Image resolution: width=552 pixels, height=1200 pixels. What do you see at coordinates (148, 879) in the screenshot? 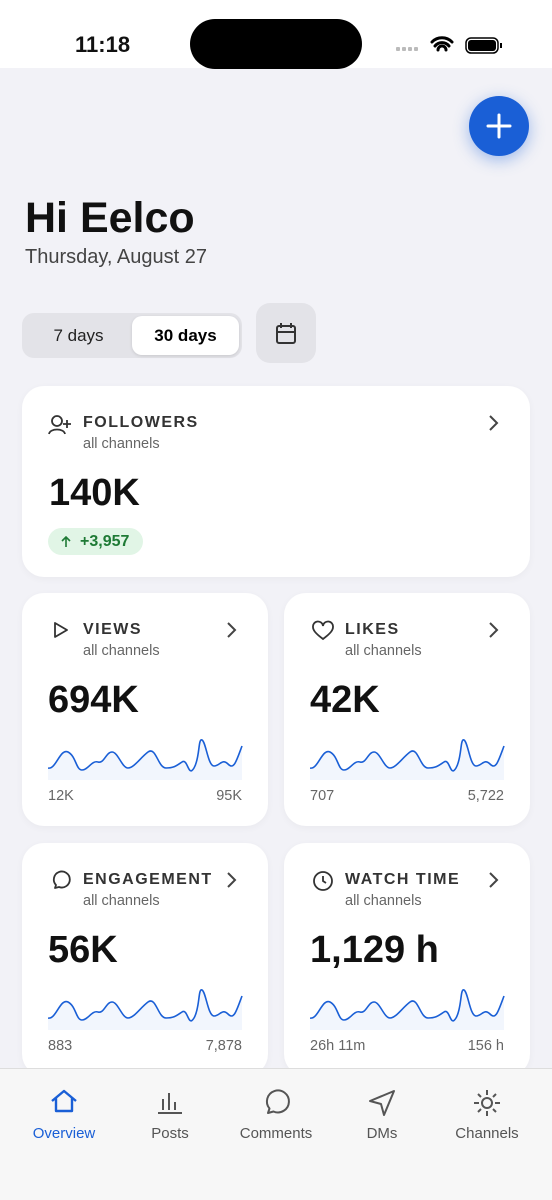
I see `card-label: ENGAGEMENT` at bounding box center [148, 879].